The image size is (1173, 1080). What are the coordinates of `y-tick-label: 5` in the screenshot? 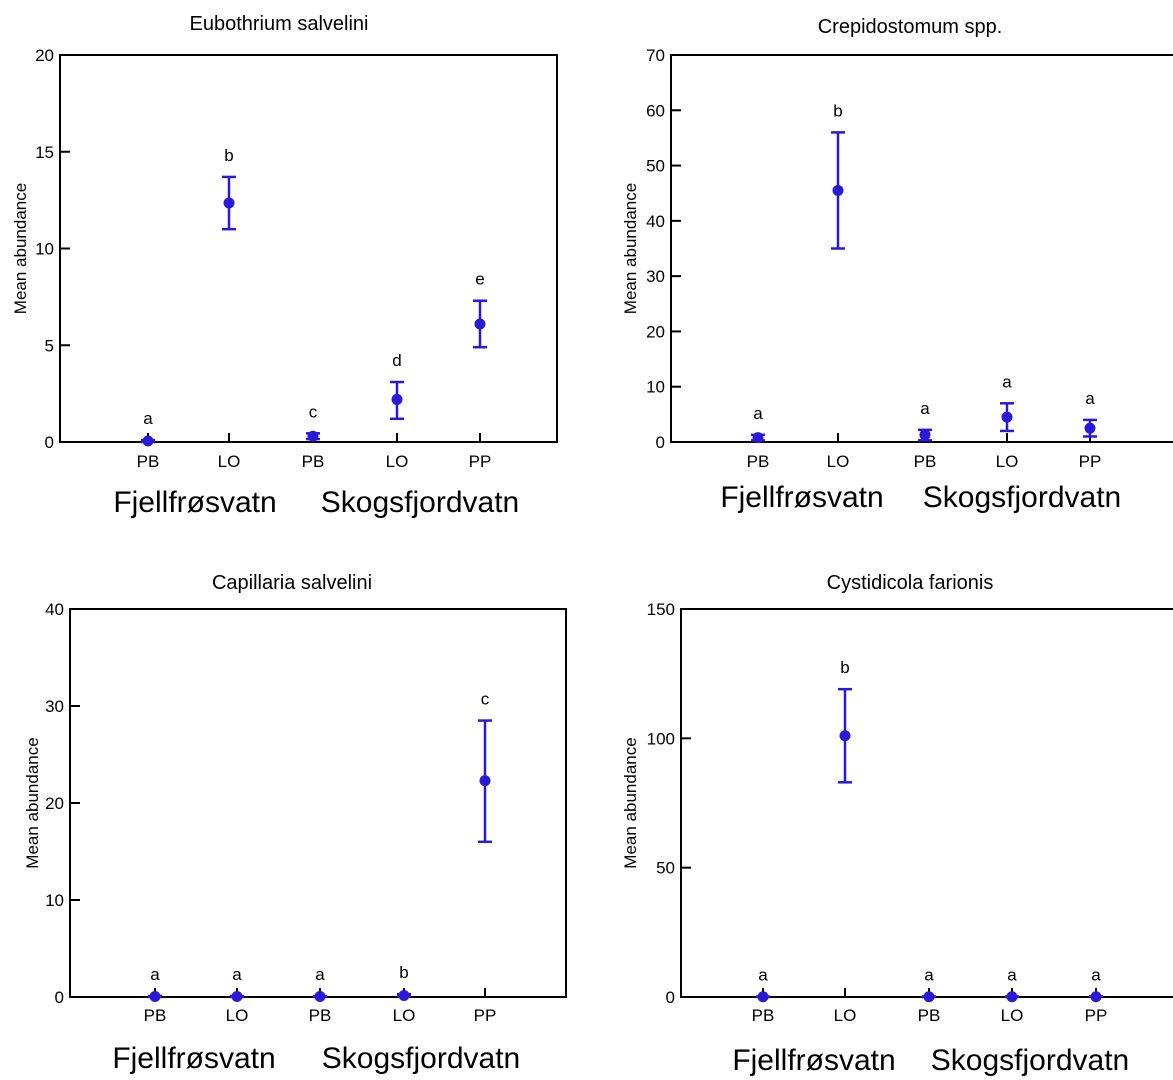 It's located at (49, 345).